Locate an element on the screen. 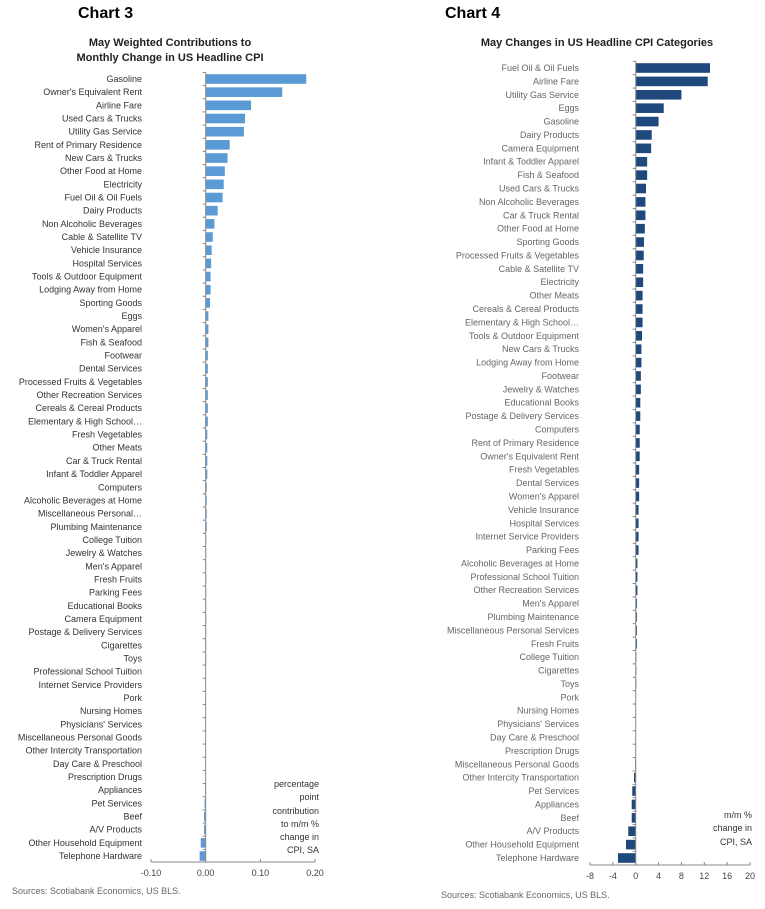 This screenshot has height=909, width=765. chart4-category-label: Rent of Primary Residence is located at coordinates (525, 443).